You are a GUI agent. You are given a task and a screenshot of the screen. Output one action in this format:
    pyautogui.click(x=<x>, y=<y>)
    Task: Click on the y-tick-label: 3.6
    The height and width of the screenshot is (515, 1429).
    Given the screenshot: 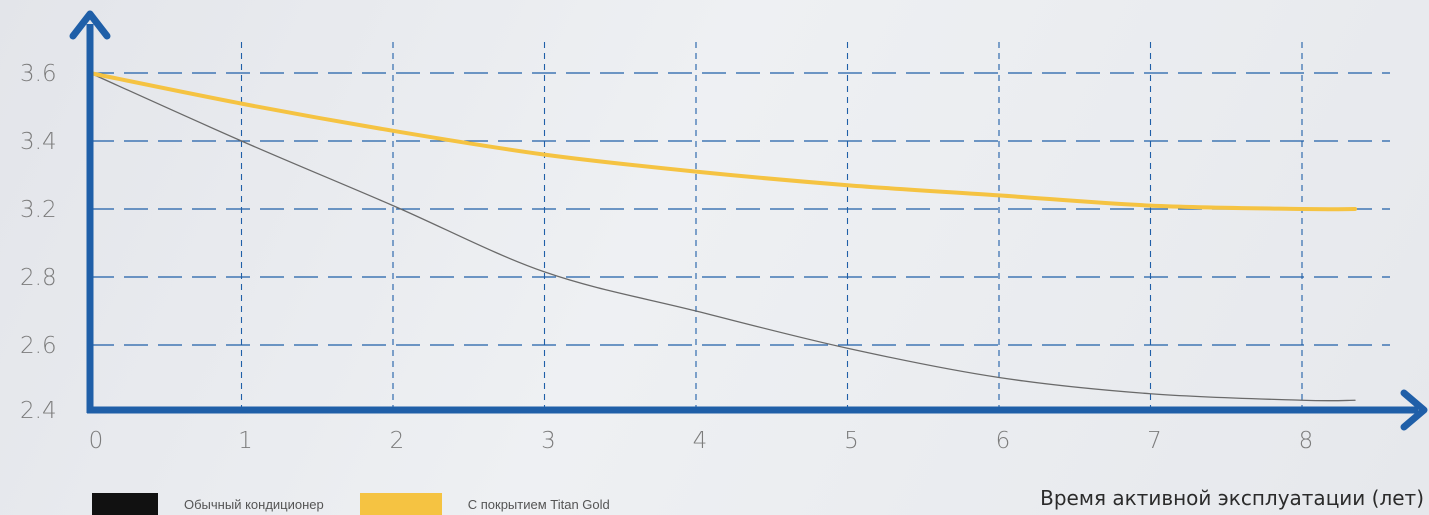 What is the action you would take?
    pyautogui.click(x=38, y=74)
    